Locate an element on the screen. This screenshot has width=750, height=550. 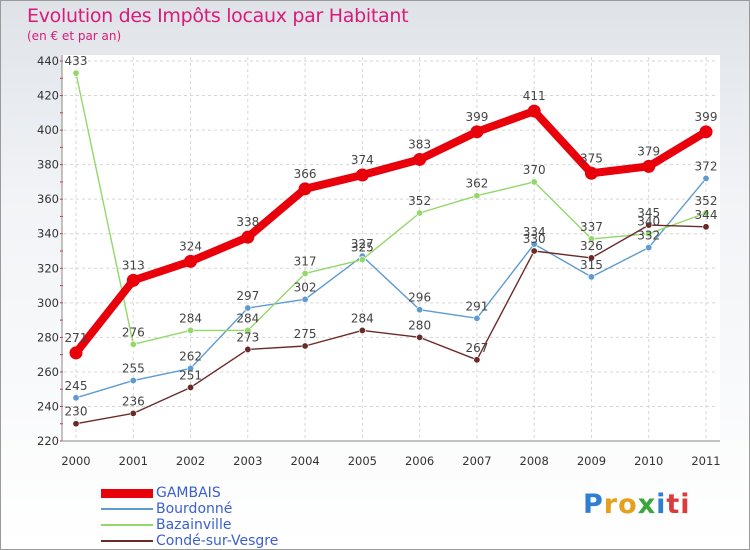
y-tick-label: 280 is located at coordinates (48, 337).